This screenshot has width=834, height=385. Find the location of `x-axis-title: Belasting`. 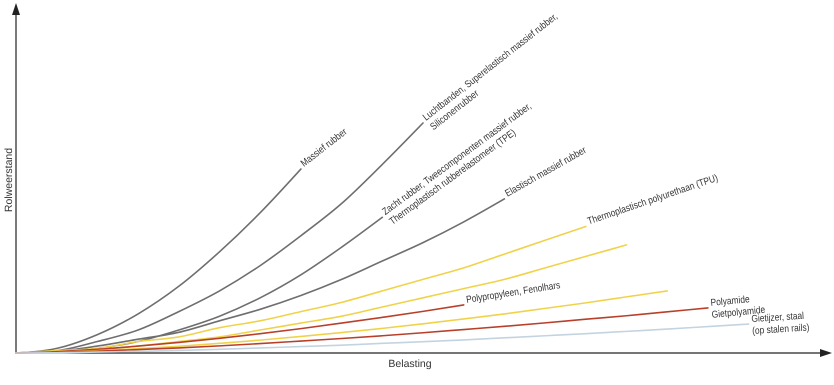

x-axis-title: Belasting is located at coordinates (410, 364).